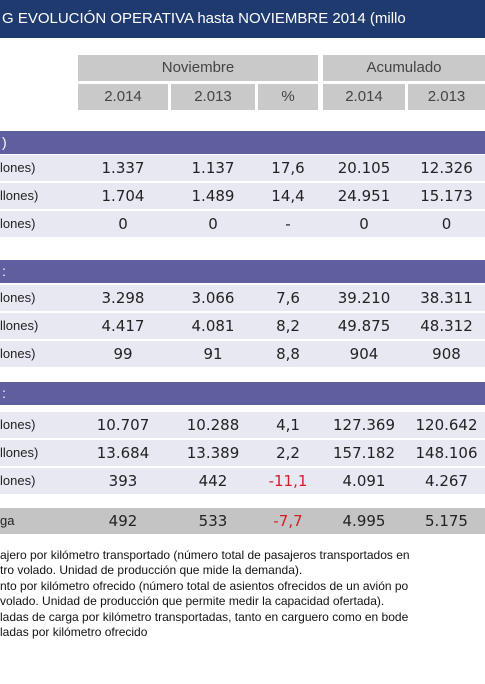 This screenshot has height=684, width=485. Describe the element at coordinates (446, 425) in the screenshot. I see `table-cell: 120.642` at that location.